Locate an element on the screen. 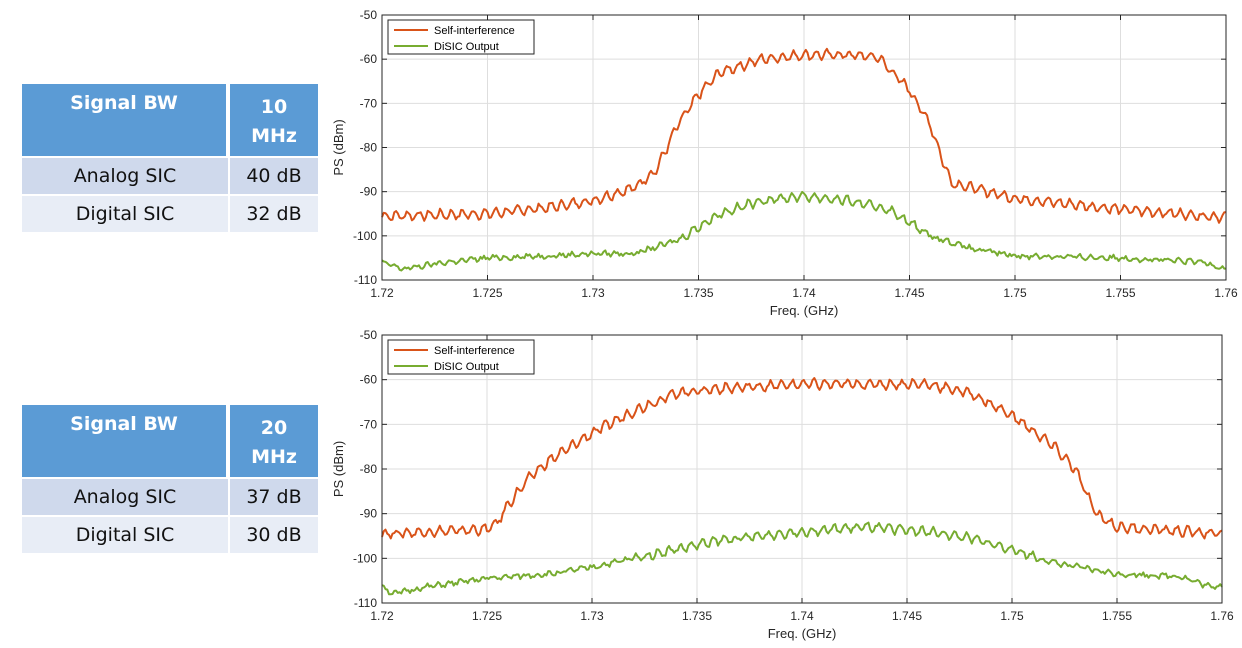 Image resolution: width=1242 pixels, height=648 pixels. chart-1-y-axis-label: PS (dBm) is located at coordinates (338, 147).